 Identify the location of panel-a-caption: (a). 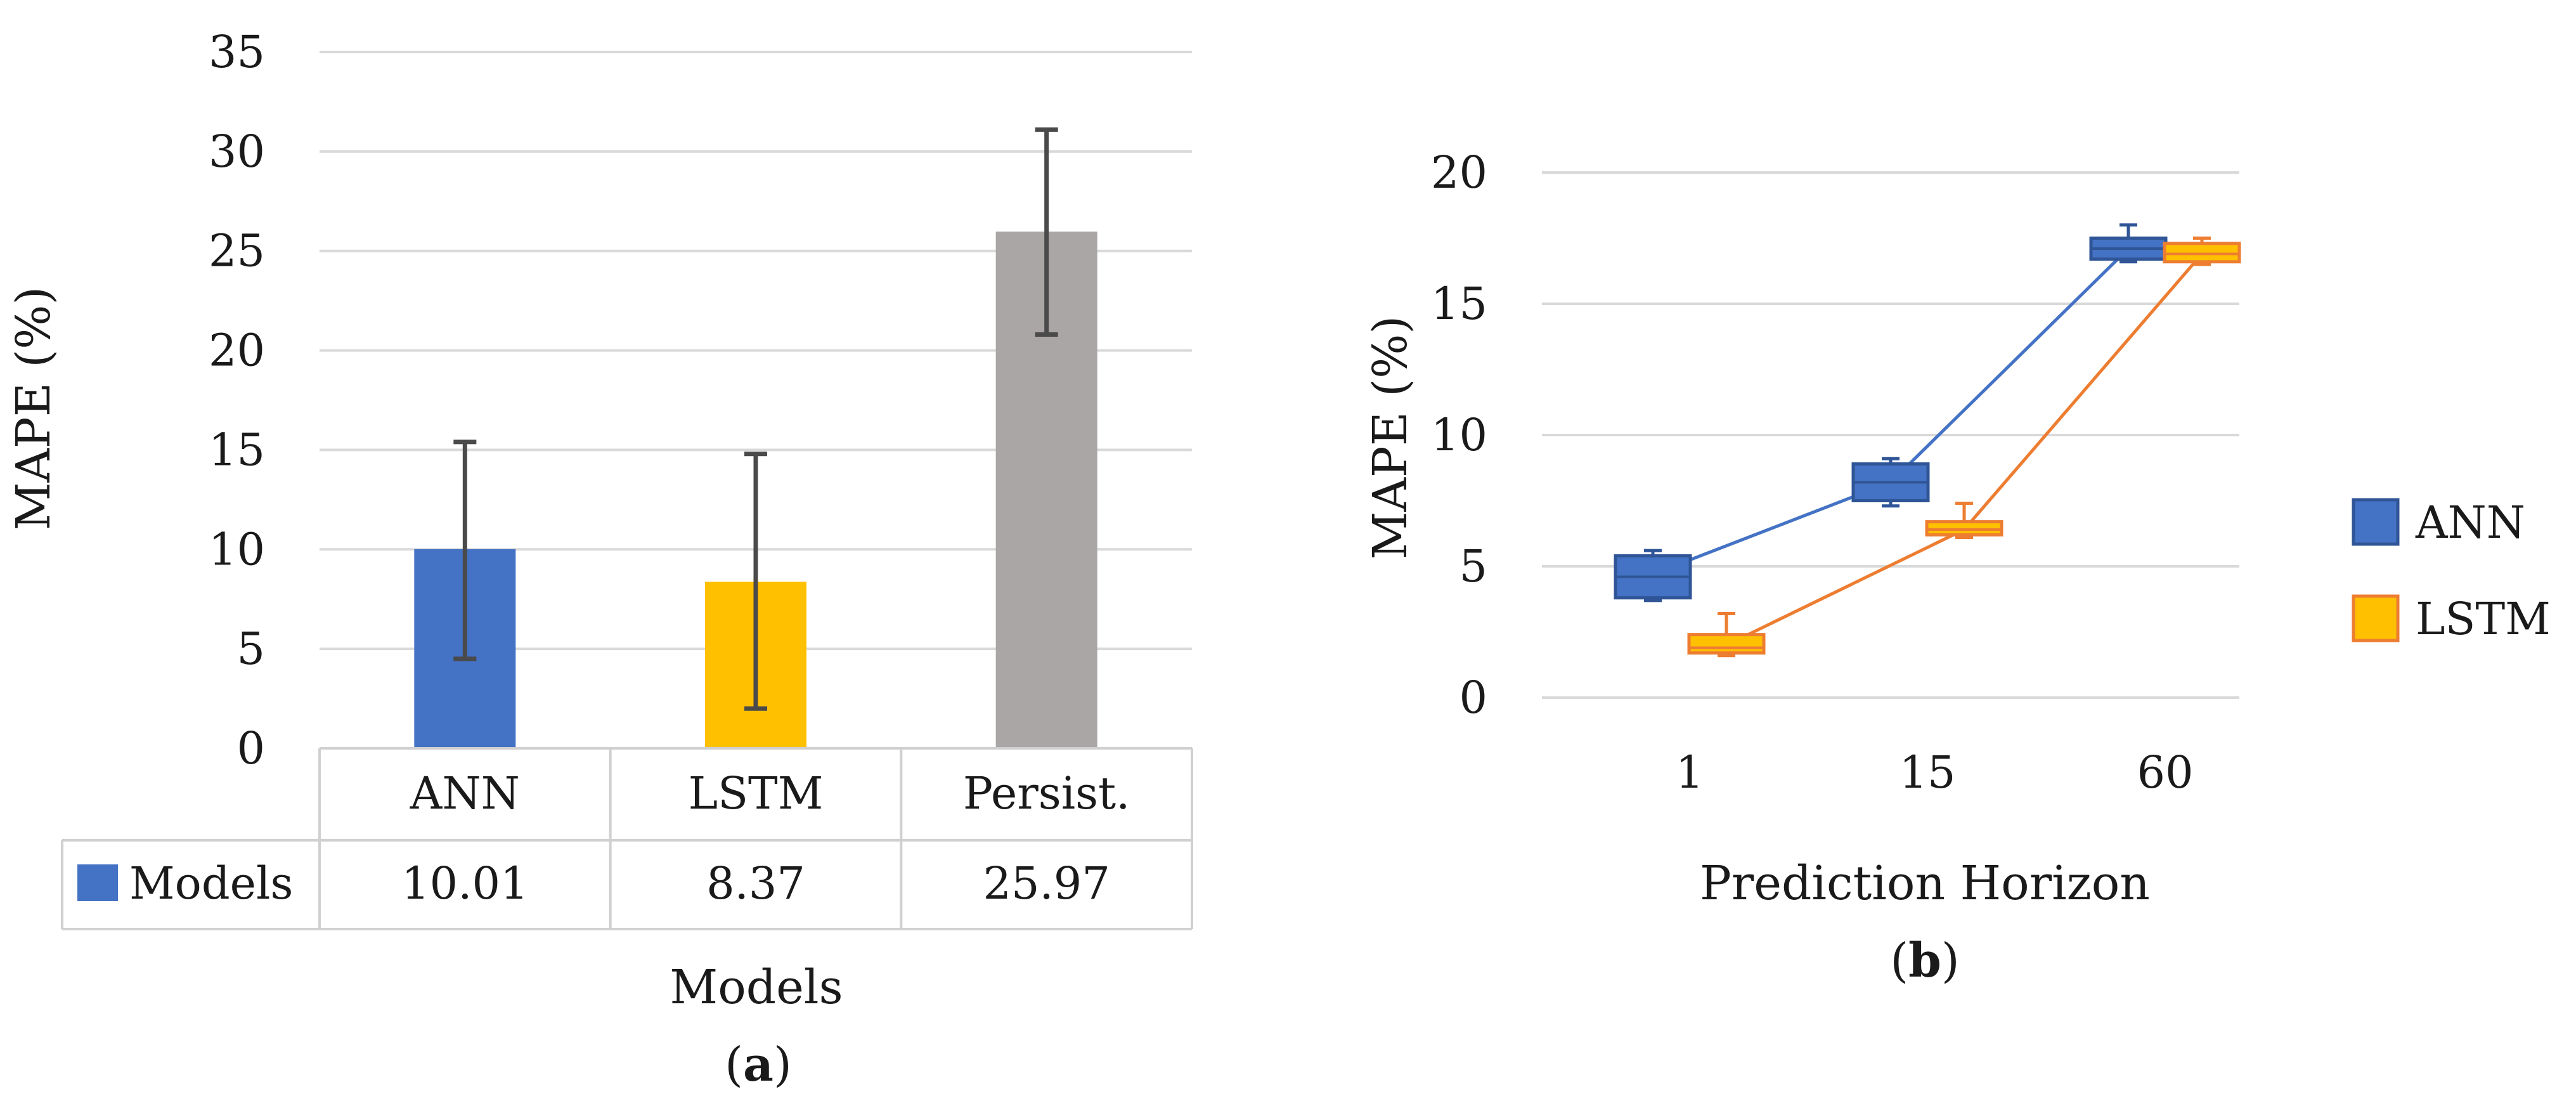
(758, 1065).